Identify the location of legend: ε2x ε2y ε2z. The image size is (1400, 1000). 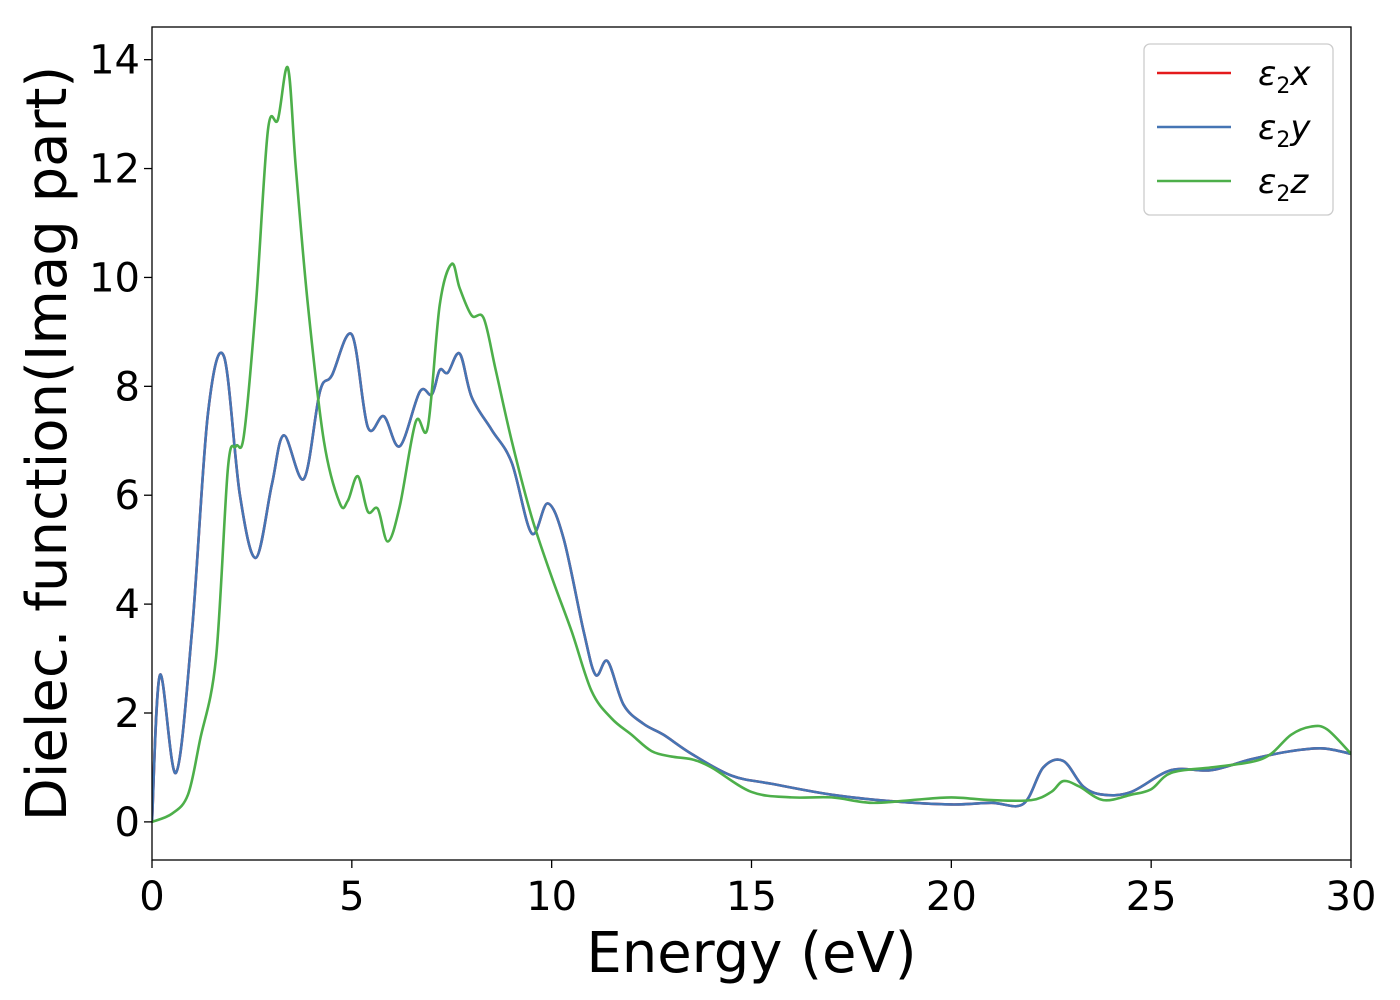
(1238, 129).